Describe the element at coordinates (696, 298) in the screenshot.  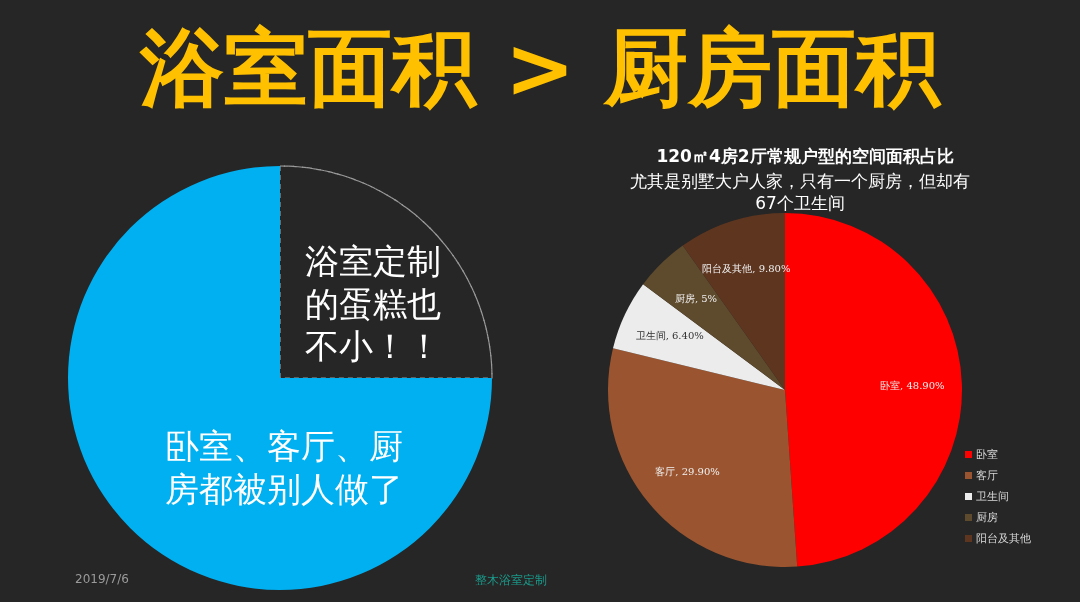
I see `data-label: 厨房, 5%` at that location.